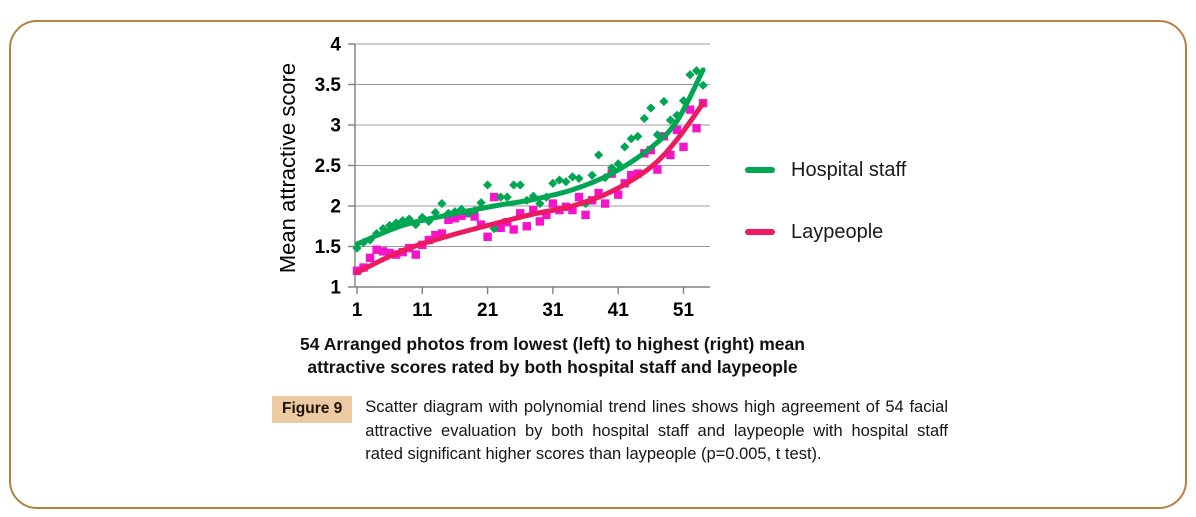 The height and width of the screenshot is (517, 1196). Describe the element at coordinates (619, 310) in the screenshot. I see `svg-text: 41` at that location.